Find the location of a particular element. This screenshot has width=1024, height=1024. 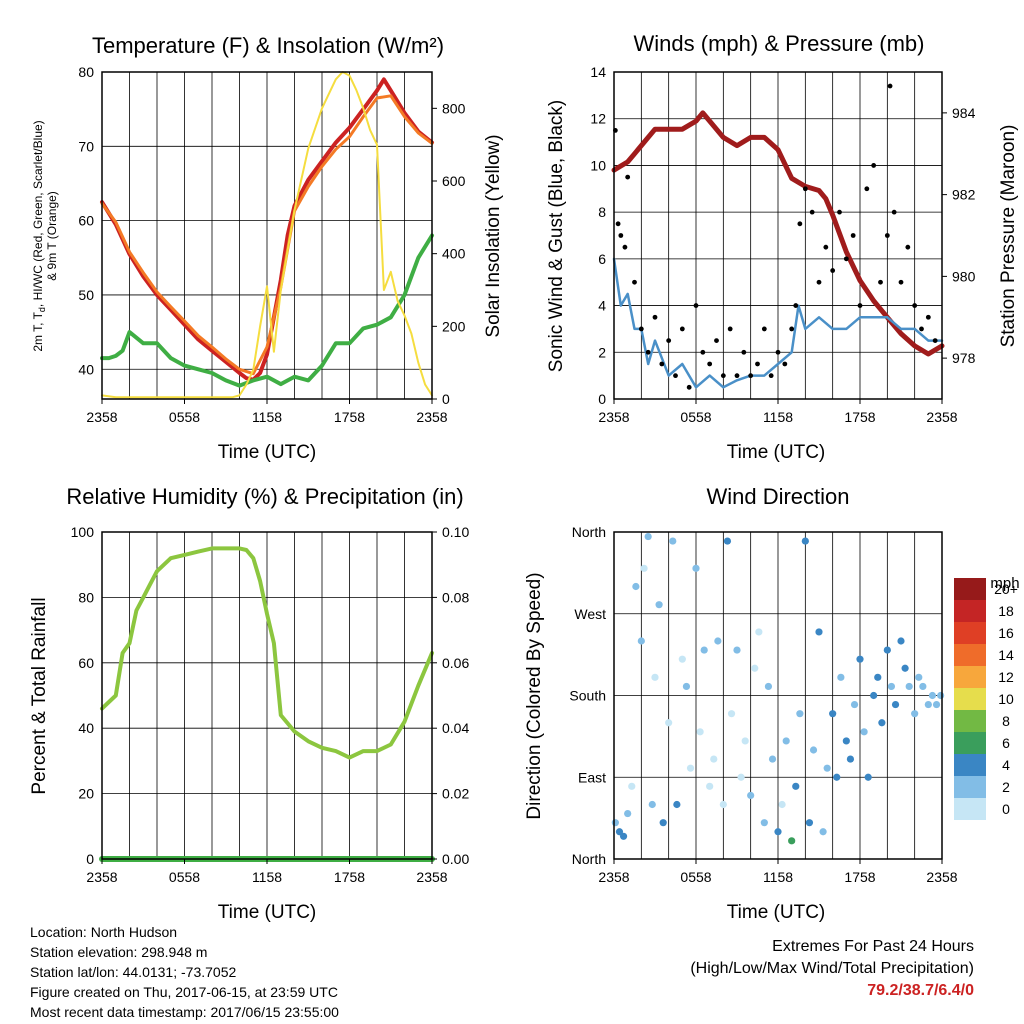

humidity-x-ticks: 2358 0558 1158 1758 2358 is located at coordinates (267, 872).